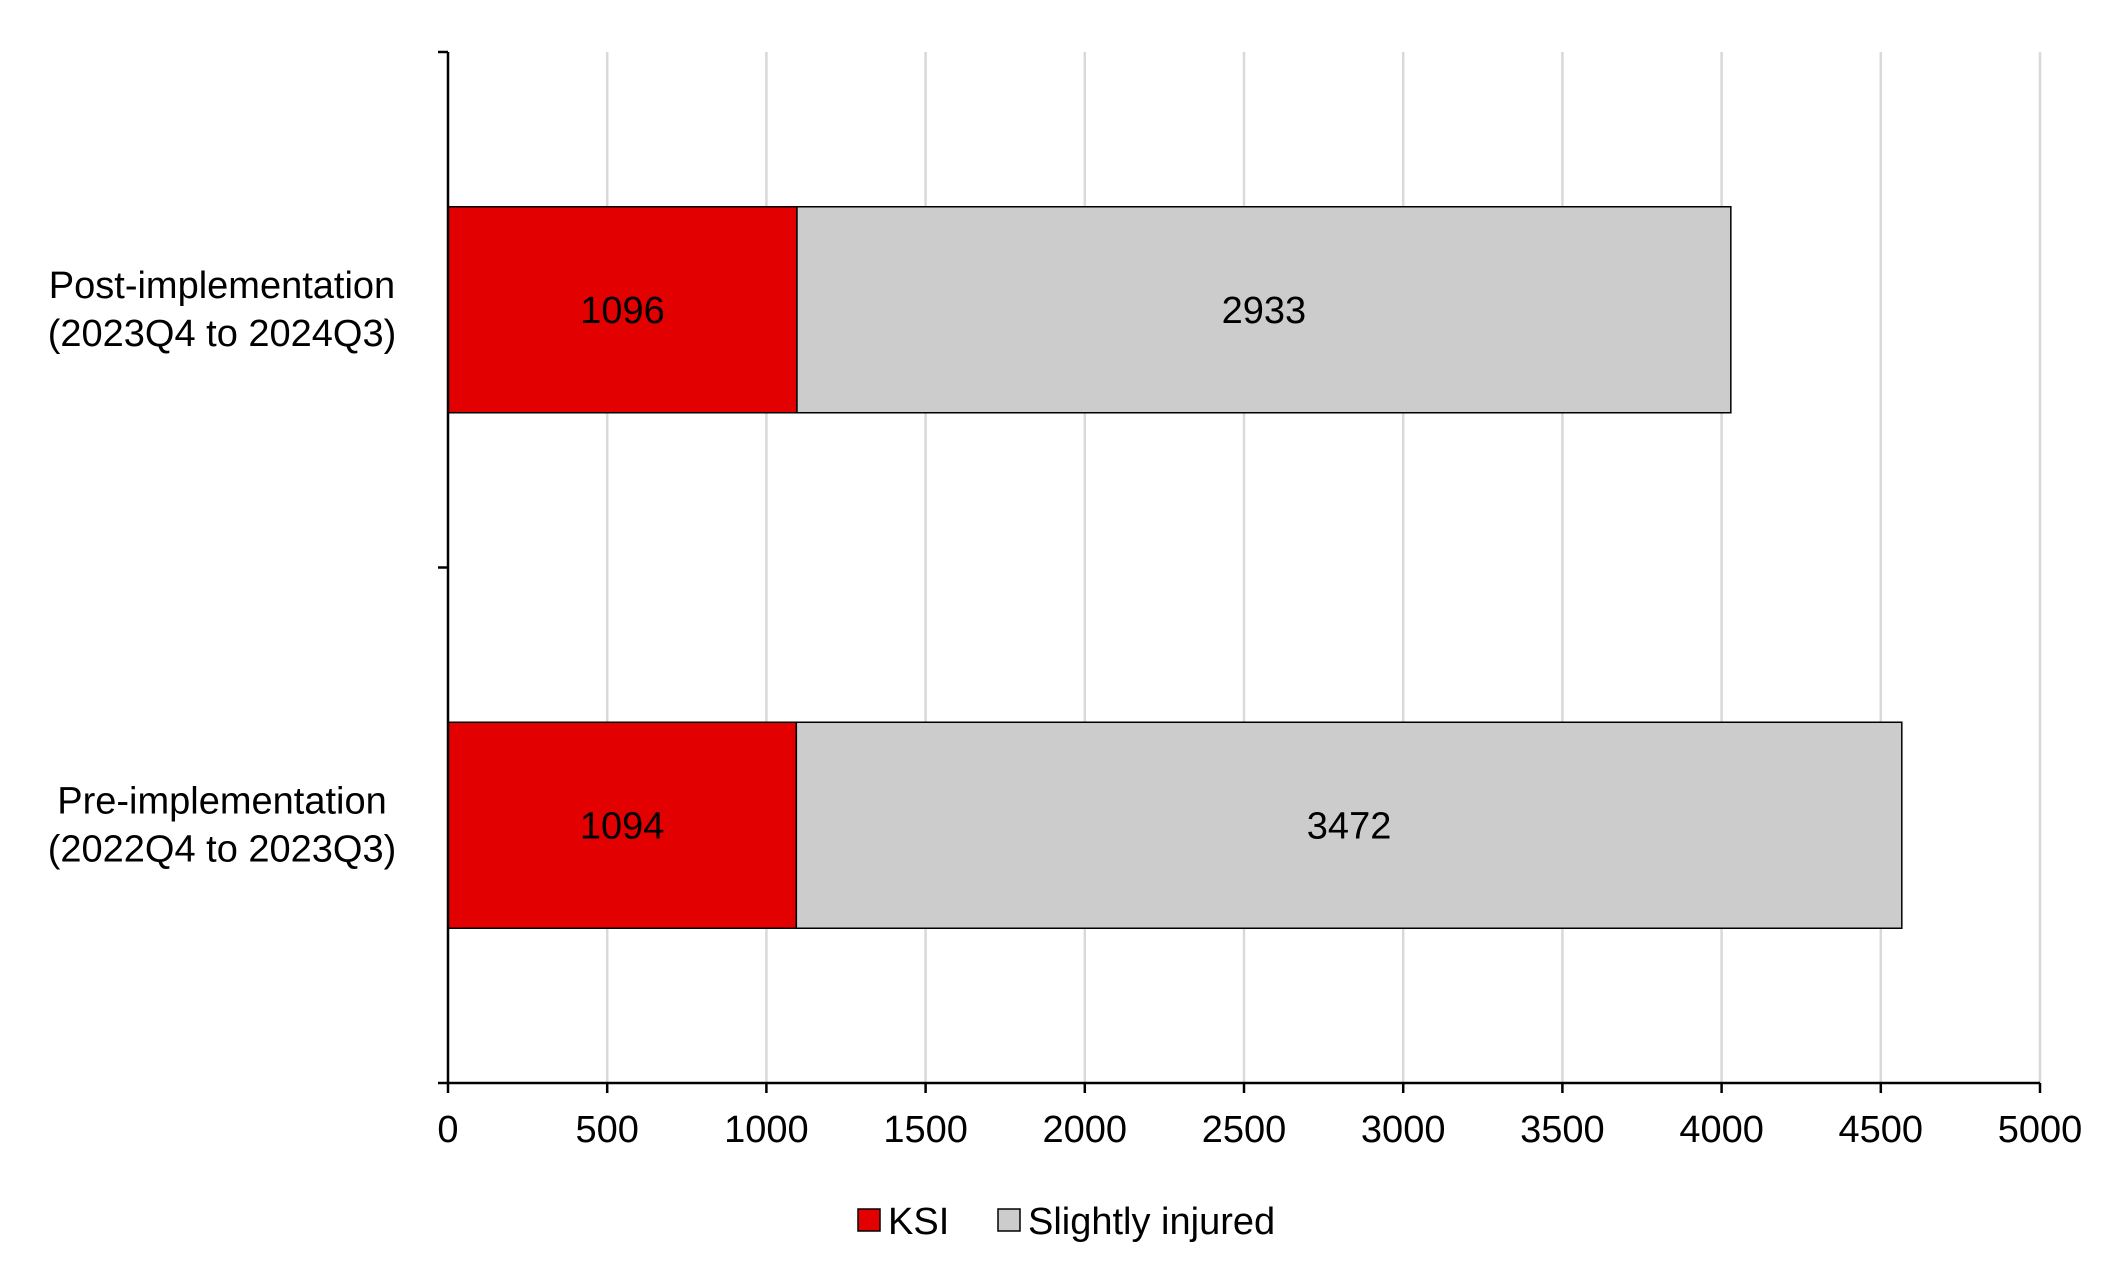  Describe the element at coordinates (2040, 1130) in the screenshot. I see `x-tick-label: 5000` at that location.